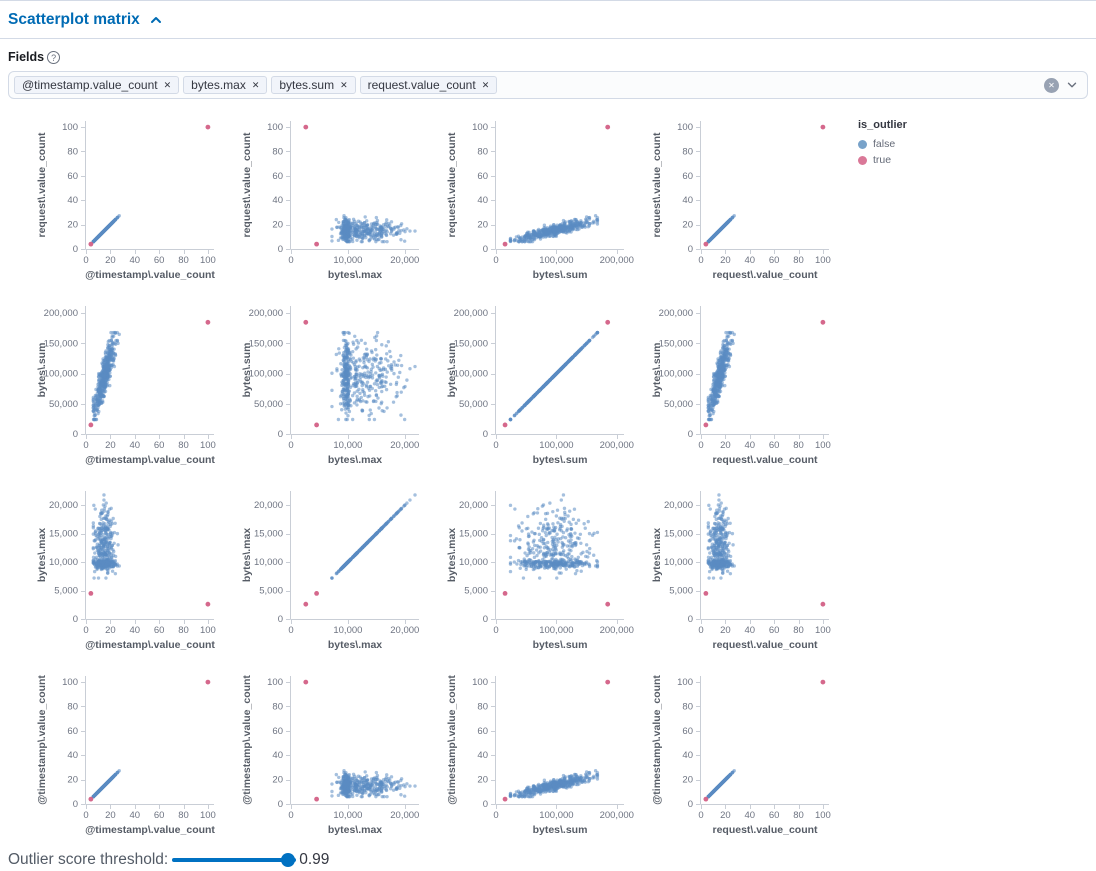 Image resolution: width=1096 pixels, height=871 pixels. Describe the element at coordinates (26, 57) in the screenshot. I see `fields-label: Fields` at that location.